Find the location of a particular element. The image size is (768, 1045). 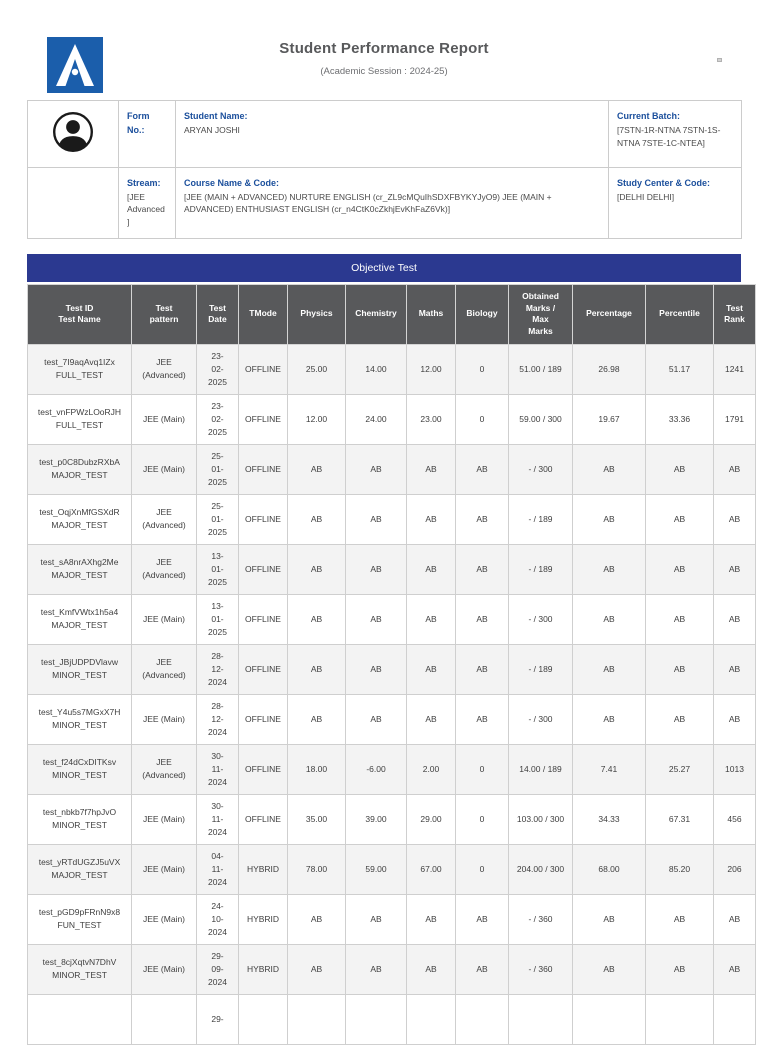

cell-rank: 1791 is located at coordinates (734, 419).